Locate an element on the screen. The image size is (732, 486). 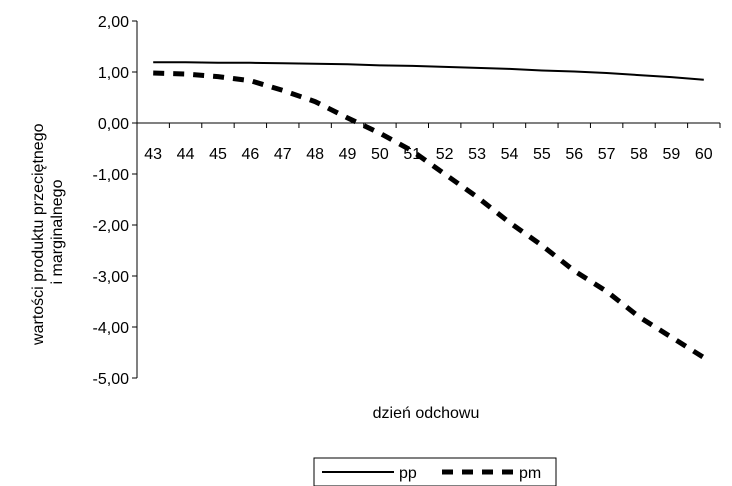
legend-label-pp: pp is located at coordinates (408, 473).